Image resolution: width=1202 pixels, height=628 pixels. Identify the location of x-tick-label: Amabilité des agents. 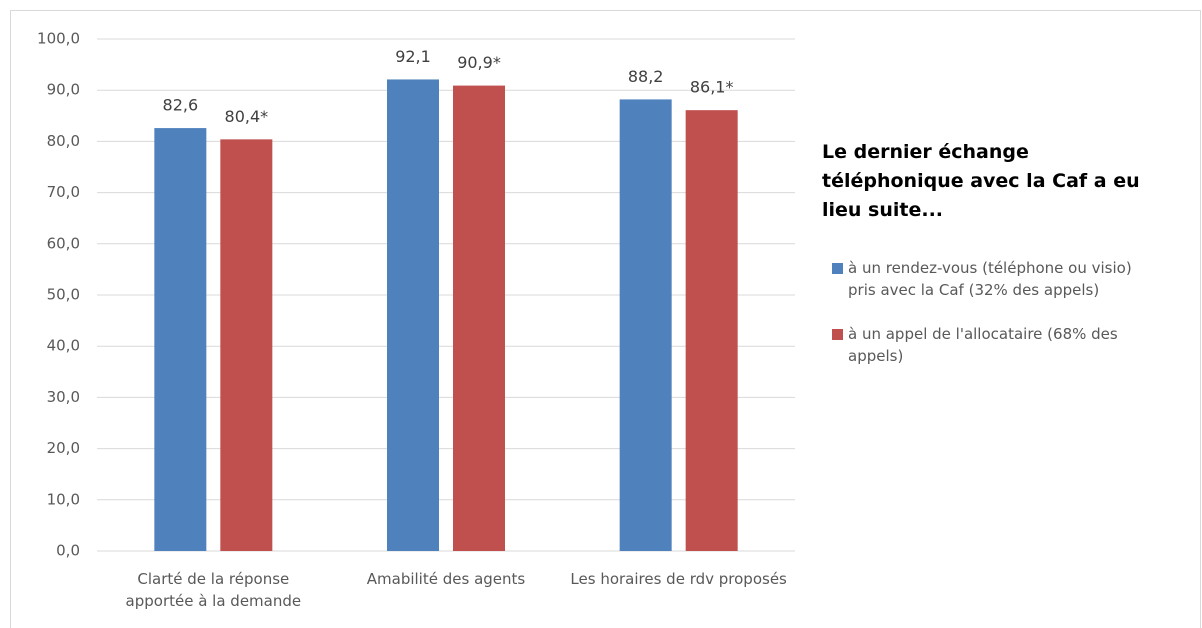
(446, 579).